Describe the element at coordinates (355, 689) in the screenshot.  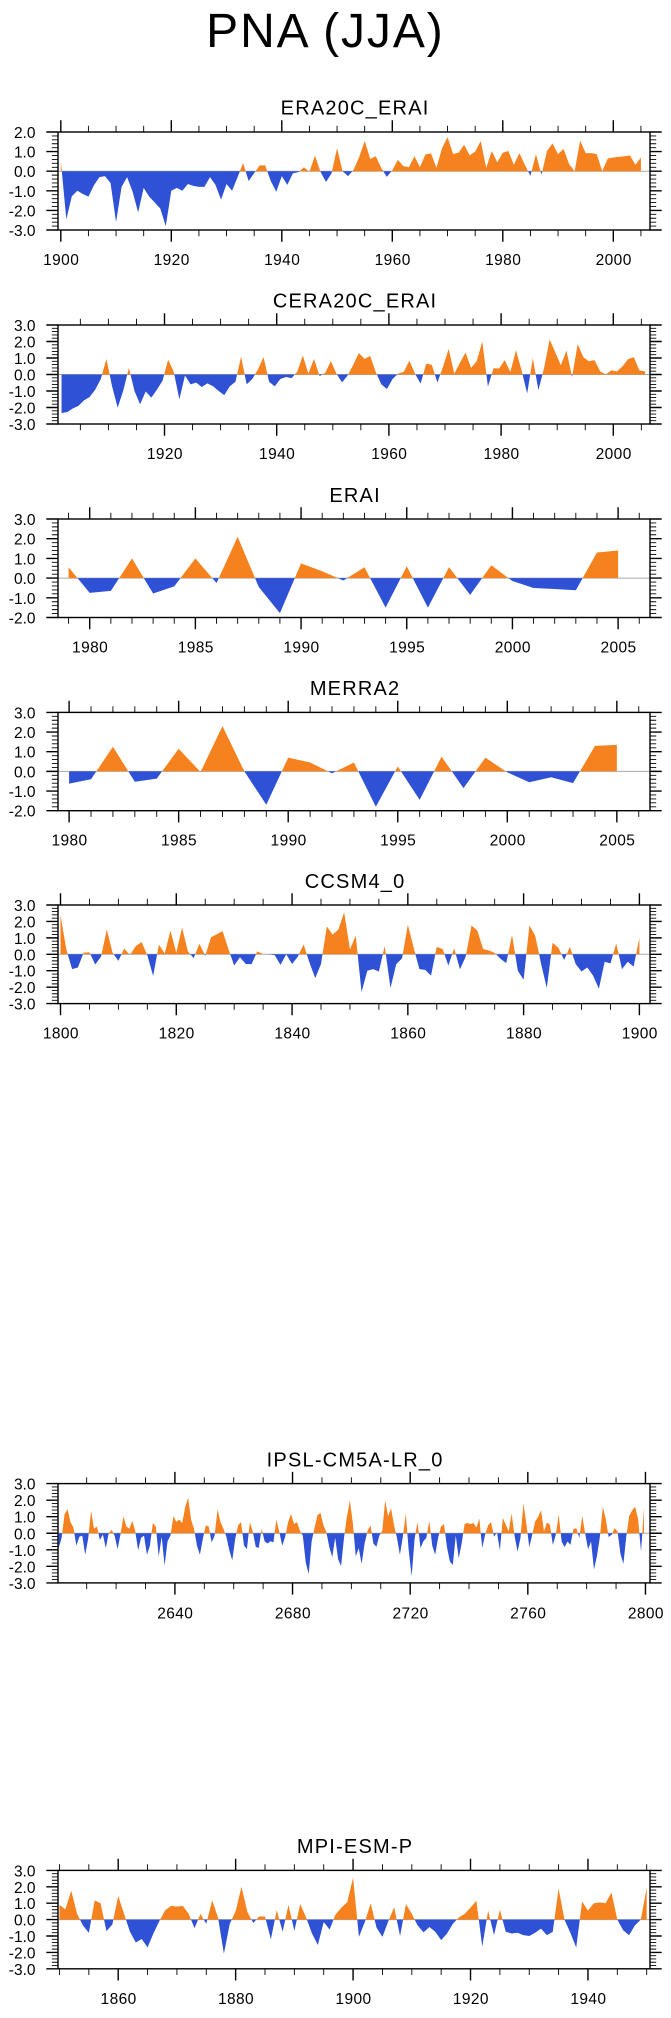
I see `svg-text: MERRA2` at that location.